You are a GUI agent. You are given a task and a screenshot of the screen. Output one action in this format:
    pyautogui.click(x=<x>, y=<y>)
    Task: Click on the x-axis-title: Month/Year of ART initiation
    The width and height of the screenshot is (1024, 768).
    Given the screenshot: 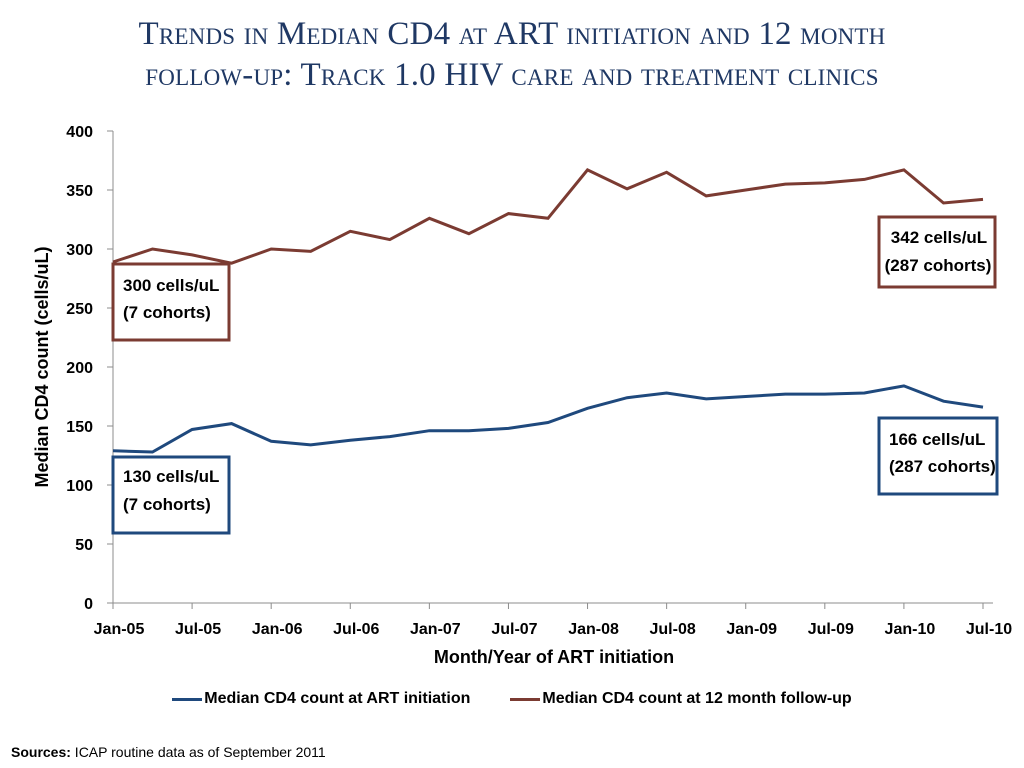 What is the action you would take?
    pyautogui.click(x=554, y=657)
    